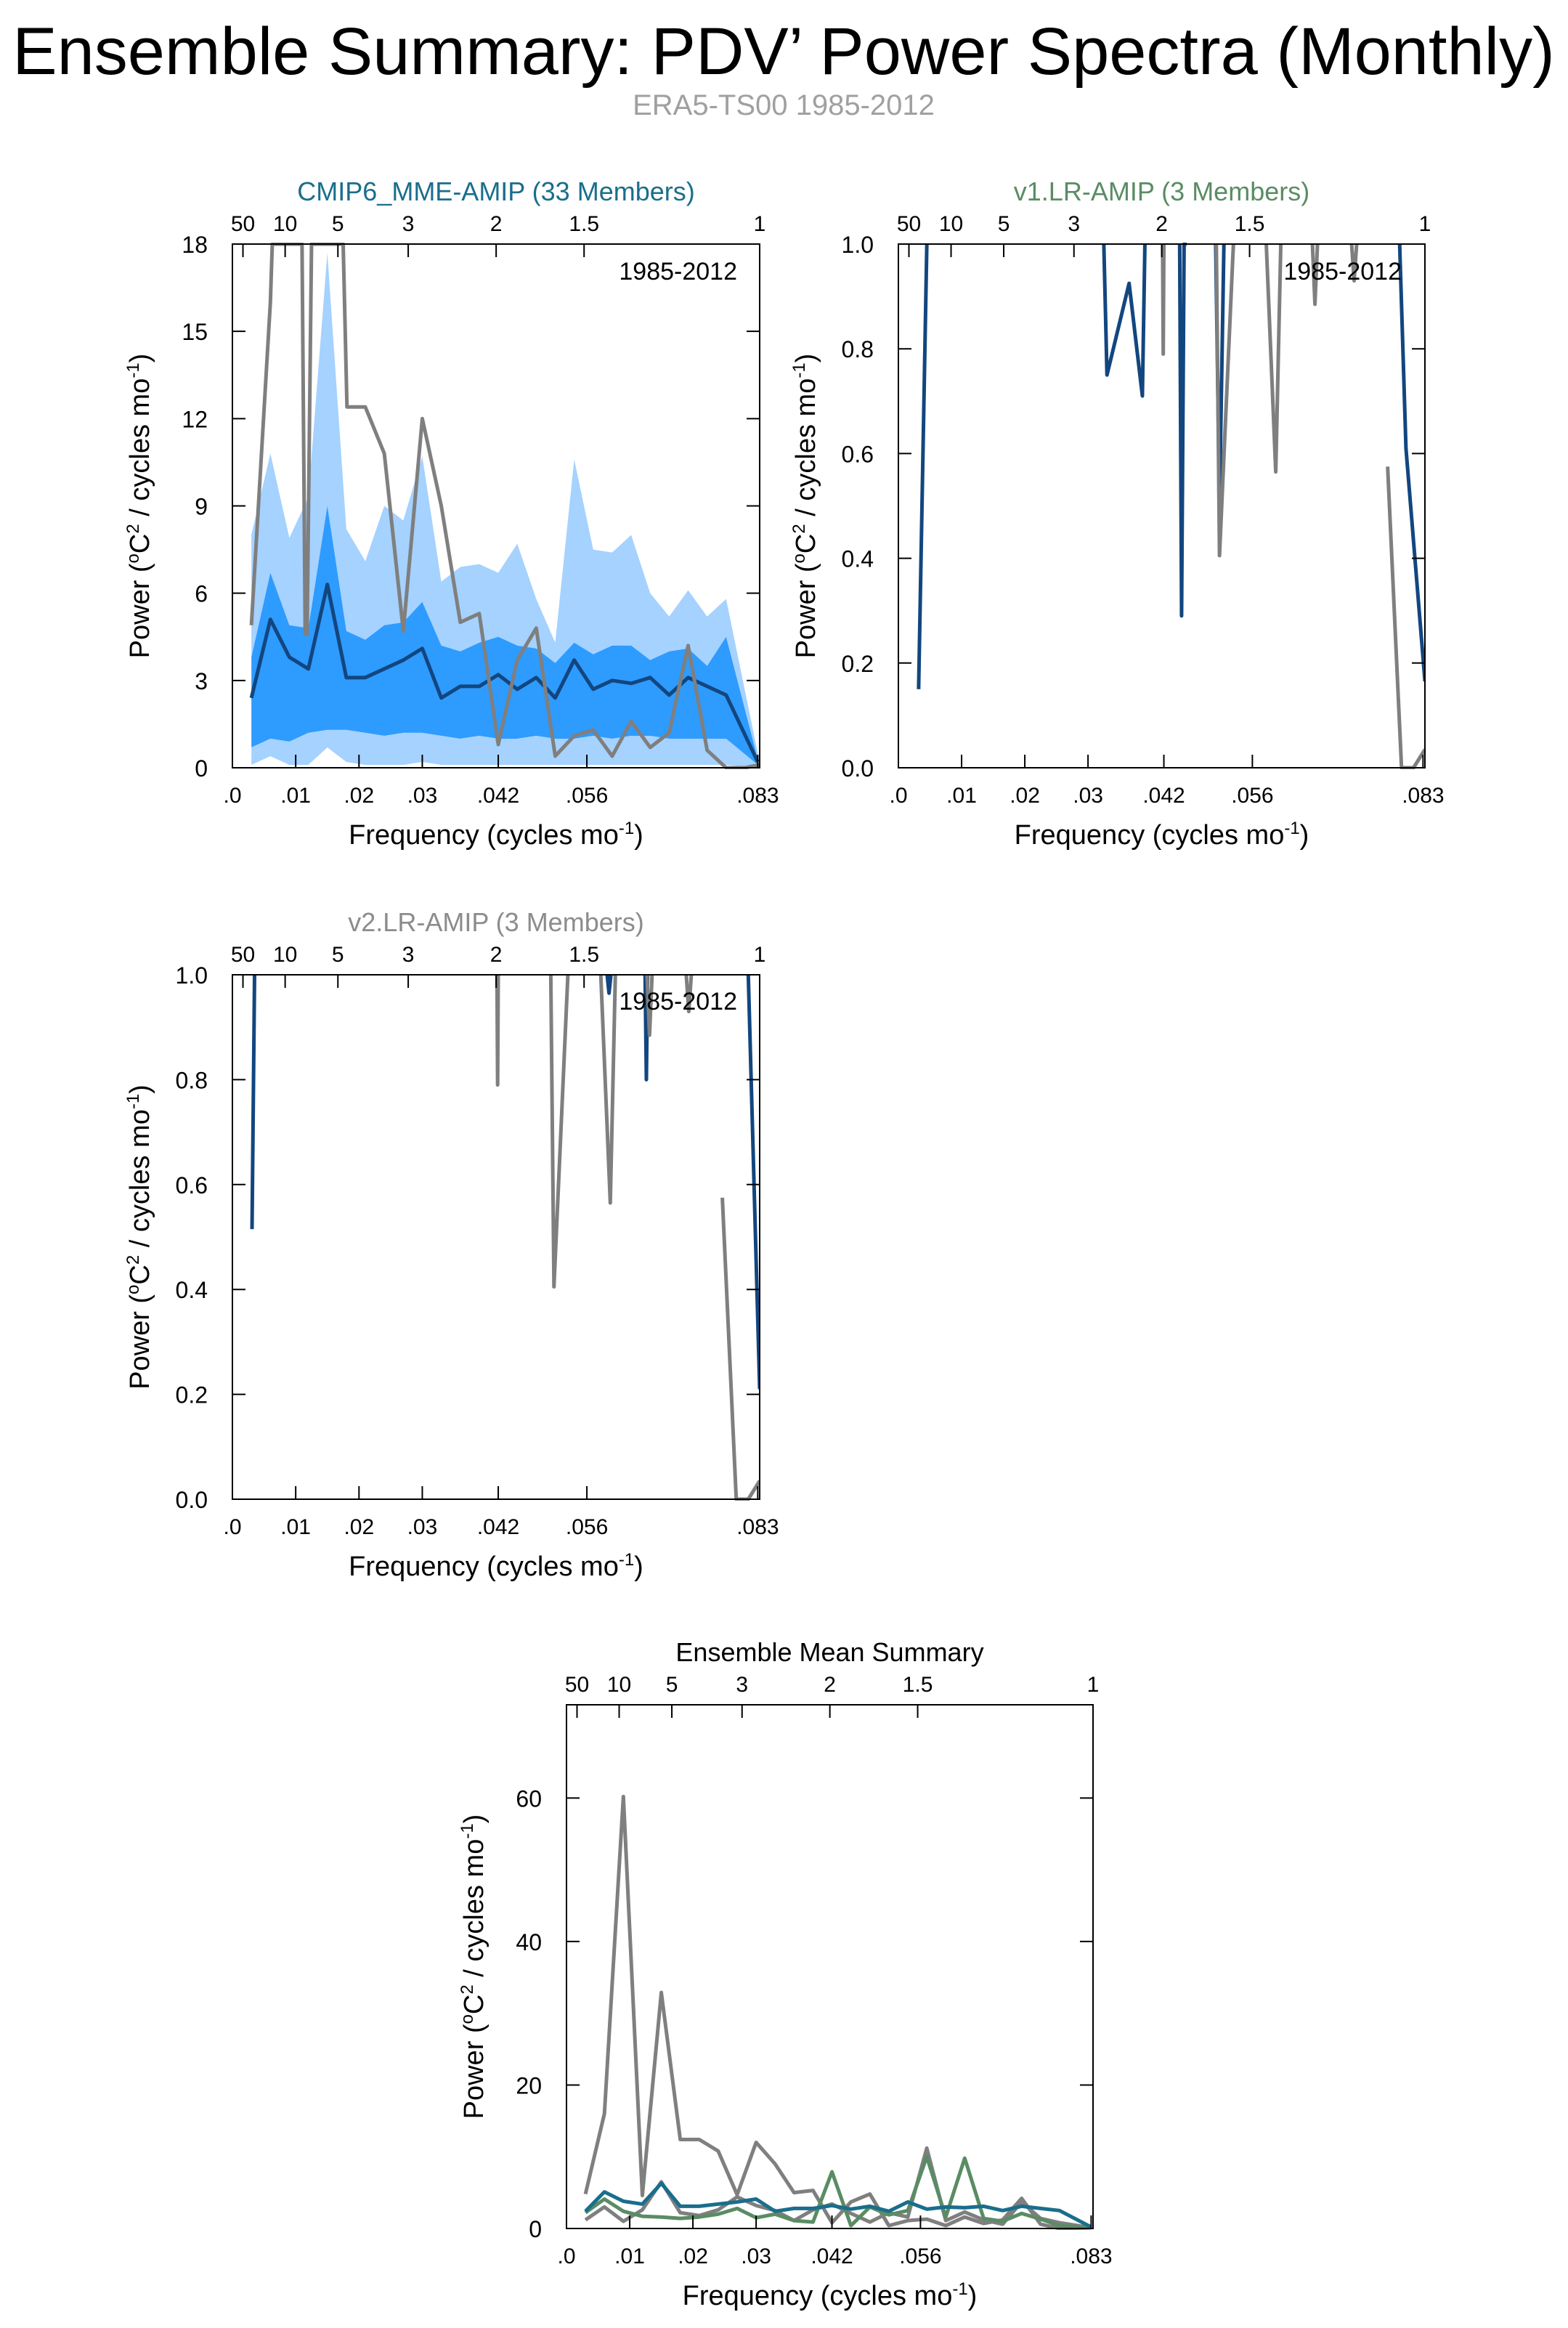  What do you see at coordinates (496, 922) in the screenshot?
I see `panel-title: v2.LR-AMIP (3 Members)` at bounding box center [496, 922].